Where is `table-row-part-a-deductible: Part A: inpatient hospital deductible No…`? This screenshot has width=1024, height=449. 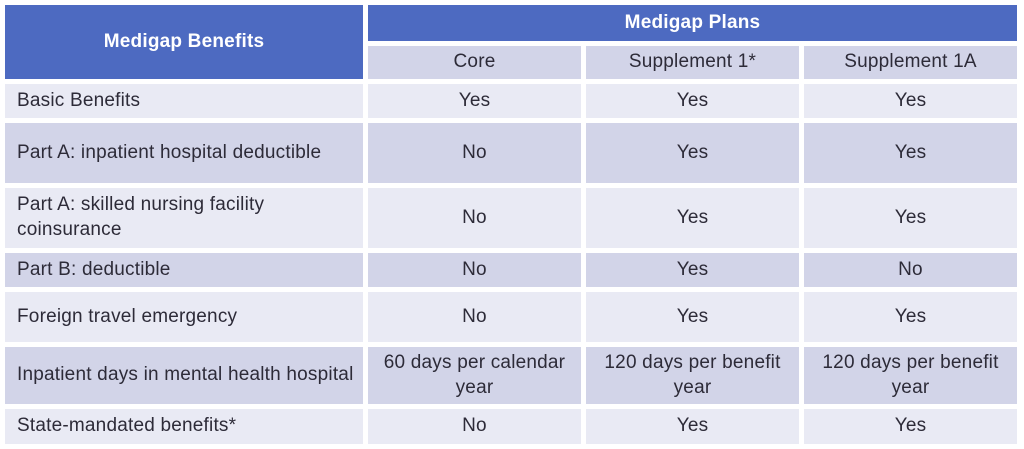
table-row-part-a-deductible: Part A: inpatient hospital deductible No… is located at coordinates (511, 153).